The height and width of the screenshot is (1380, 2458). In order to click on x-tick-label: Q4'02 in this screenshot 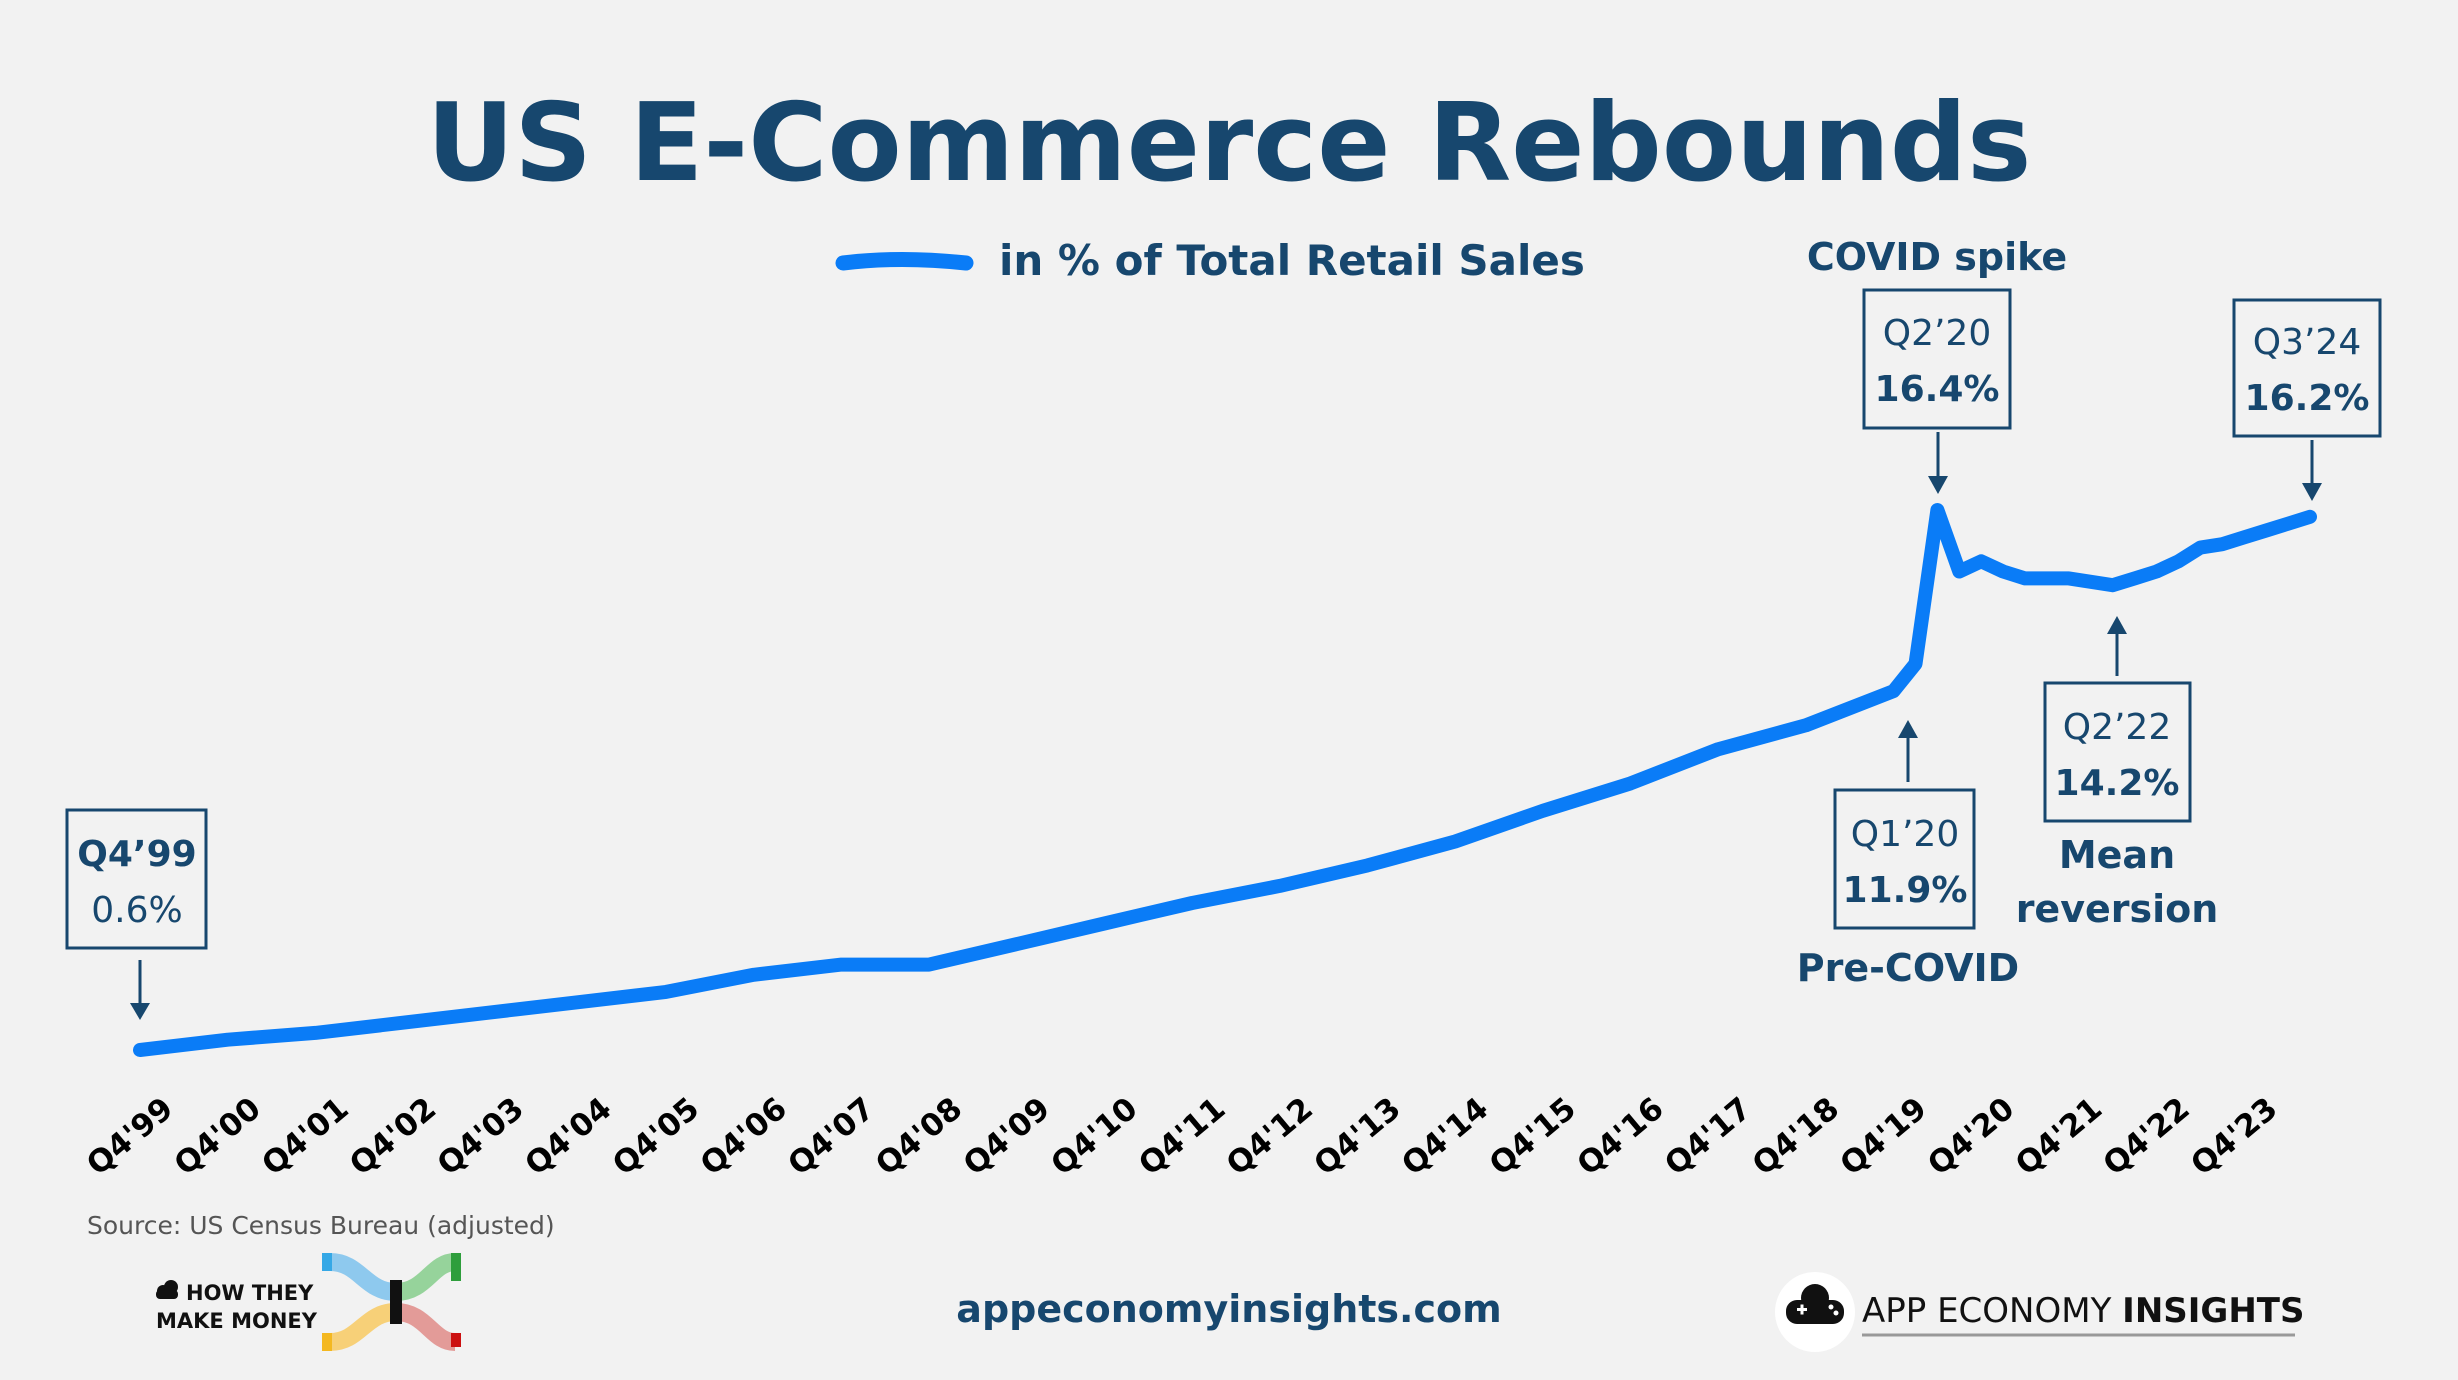, I will do `click(393, 1137)`.